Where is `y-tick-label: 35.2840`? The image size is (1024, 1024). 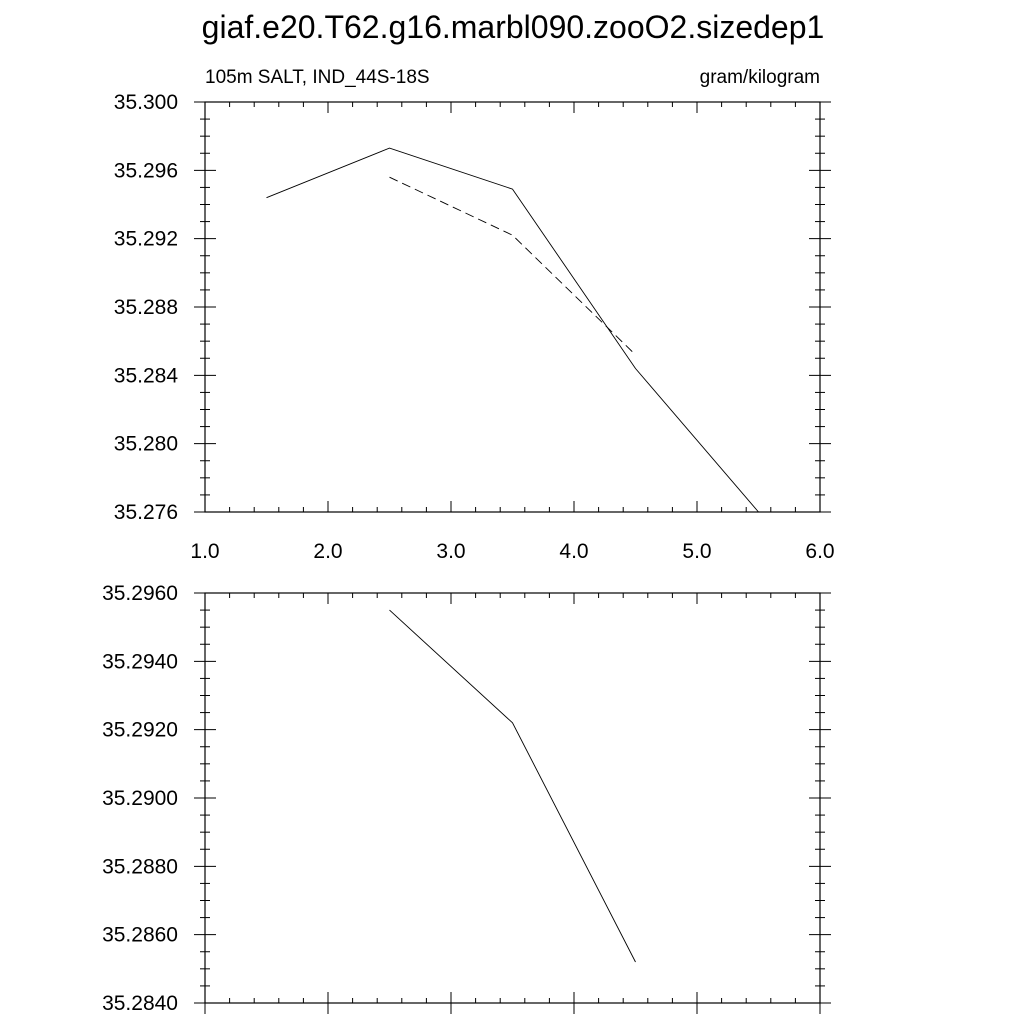
y-tick-label: 35.2840 is located at coordinates (140, 1003).